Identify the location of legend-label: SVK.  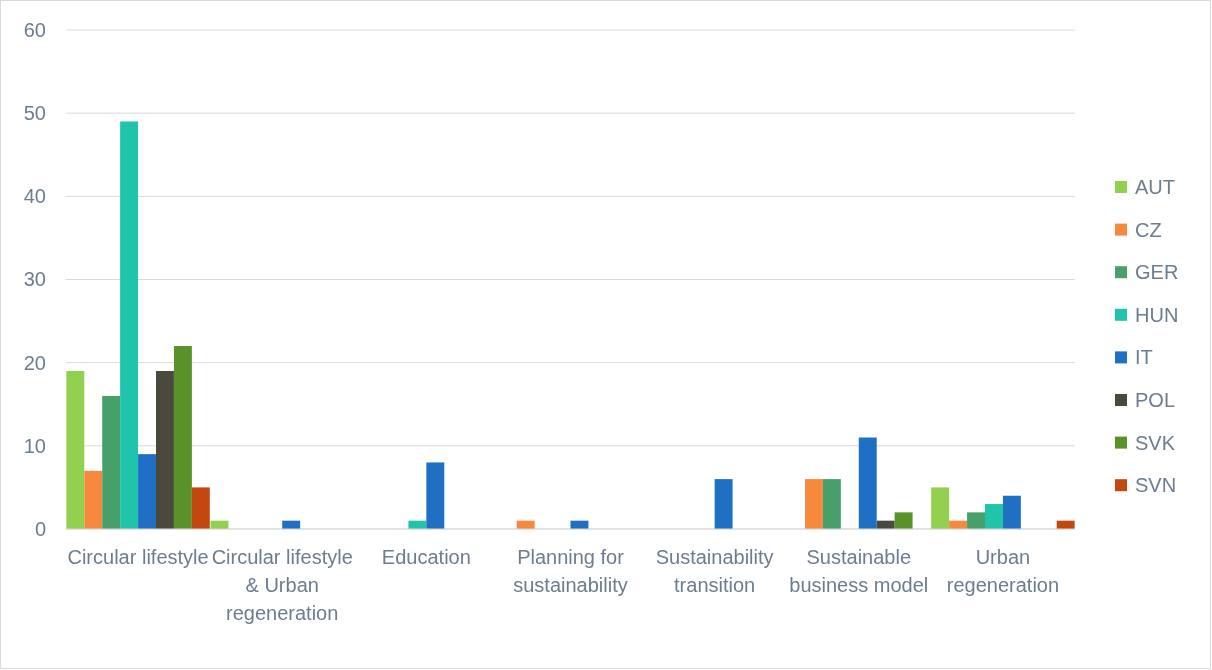
(1155, 442).